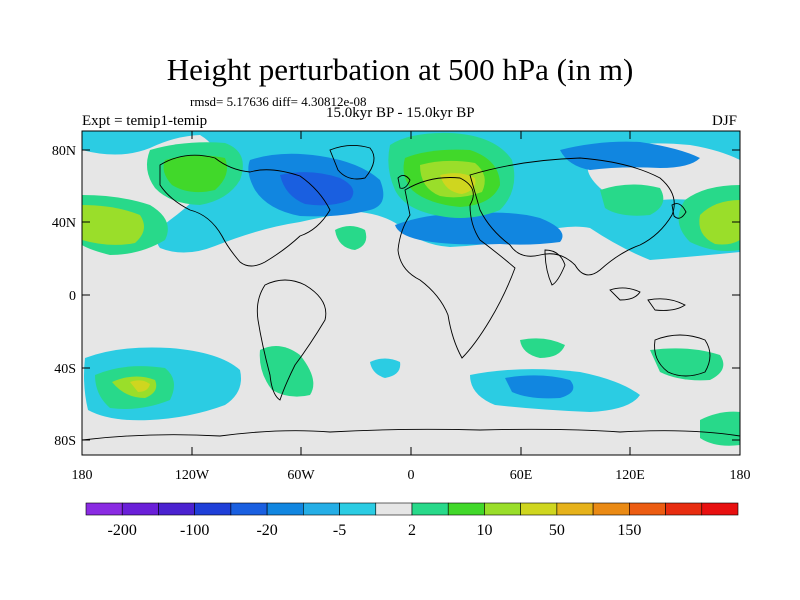 This screenshot has height=600, width=800. Describe the element at coordinates (629, 530) in the screenshot. I see `colorbar-label: 150` at that location.